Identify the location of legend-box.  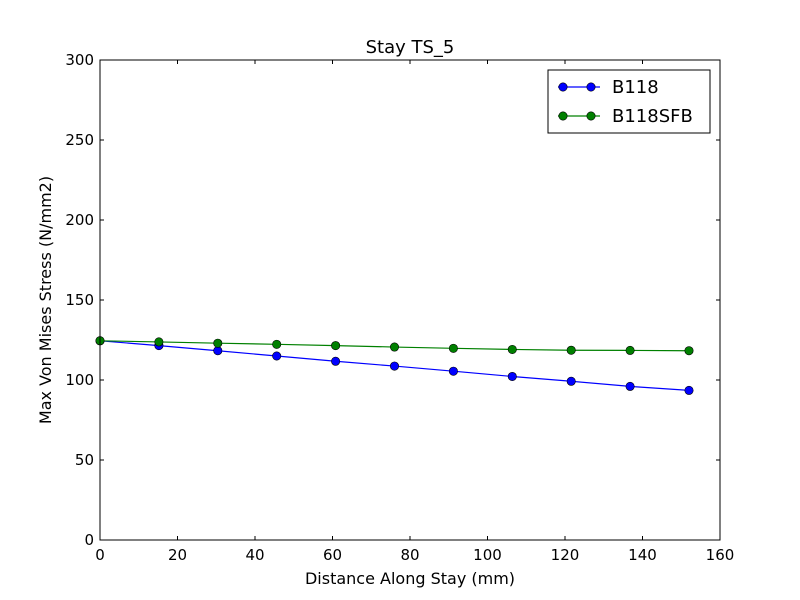
(629, 101).